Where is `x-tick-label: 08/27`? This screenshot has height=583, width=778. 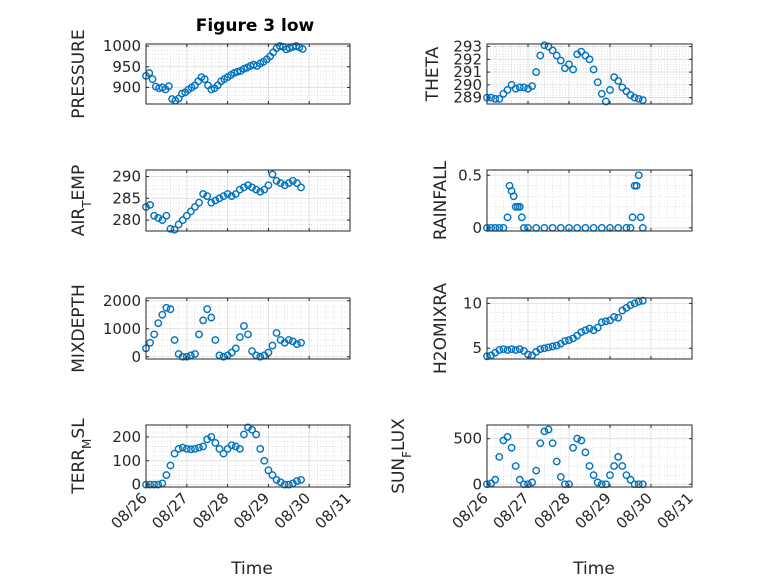 x-tick-label: 08/27 is located at coordinates (169, 510).